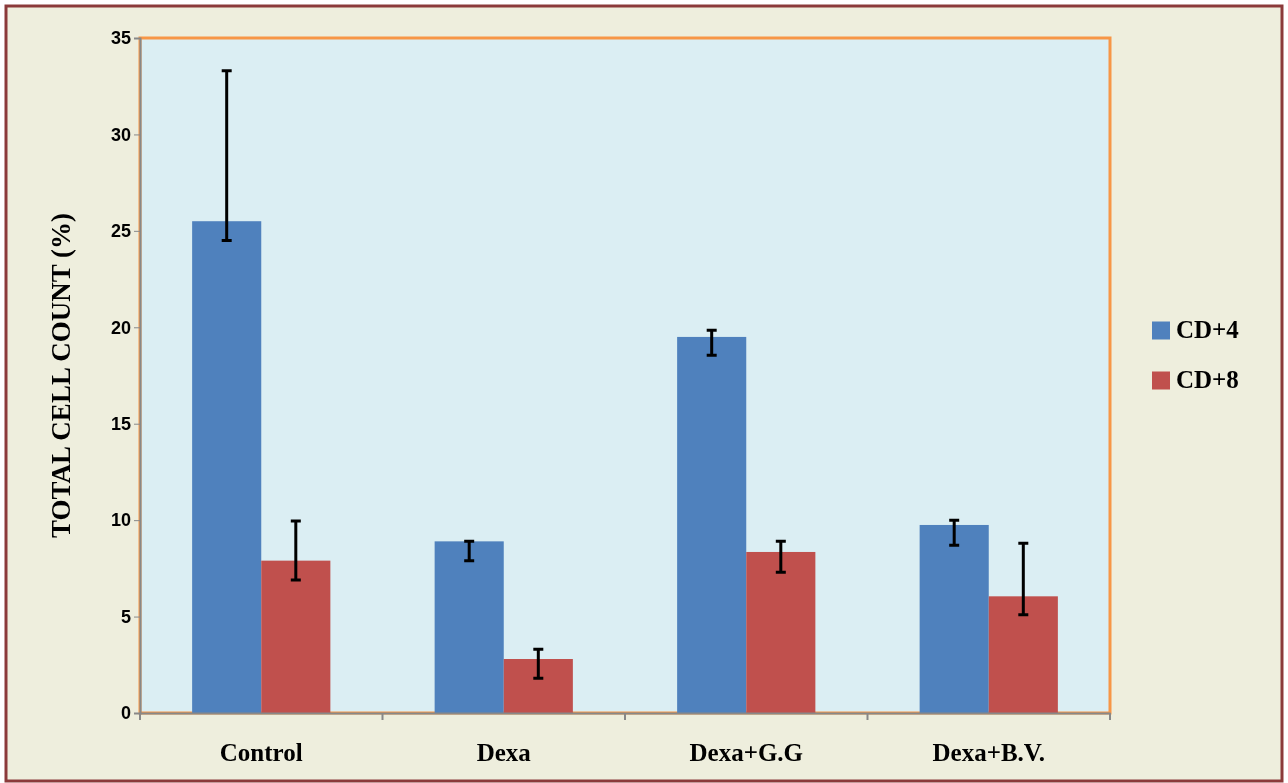 This screenshot has width=1288, height=783. I want to click on x-tick-label: Control, so click(261, 752).